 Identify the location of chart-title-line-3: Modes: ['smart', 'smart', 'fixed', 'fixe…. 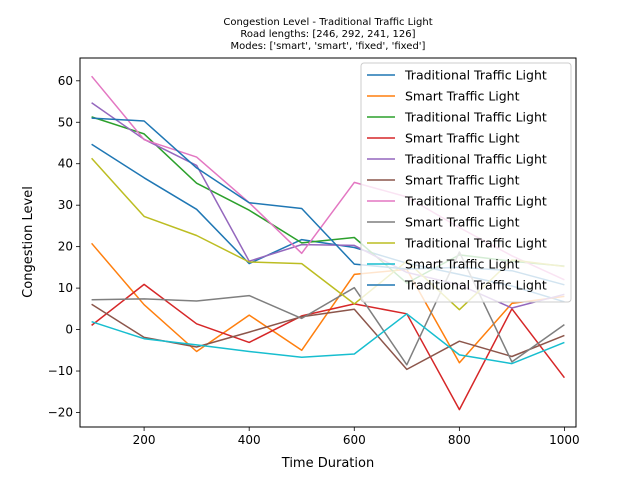
(328, 46).